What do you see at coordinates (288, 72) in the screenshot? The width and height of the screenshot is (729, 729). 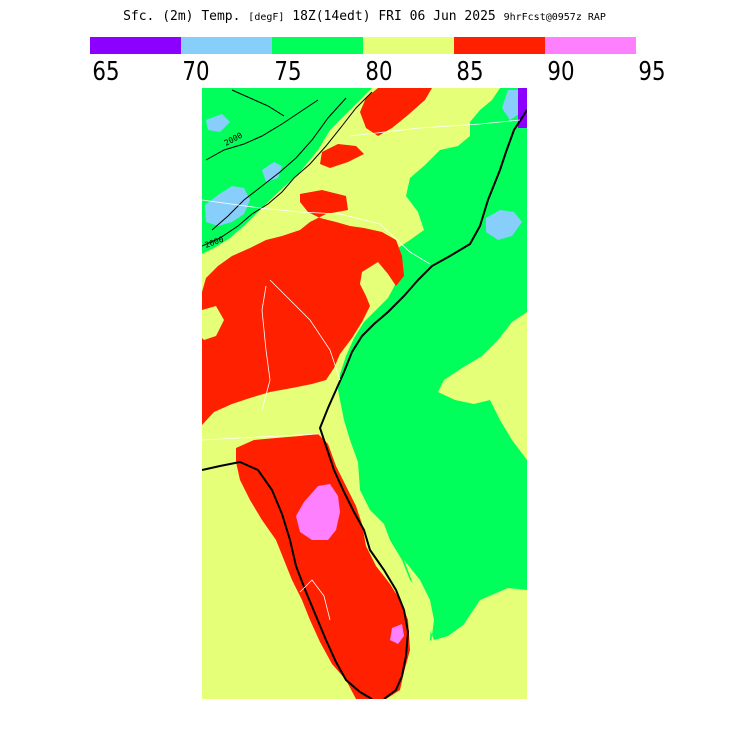 I see `legend-tick: 75` at bounding box center [288, 72].